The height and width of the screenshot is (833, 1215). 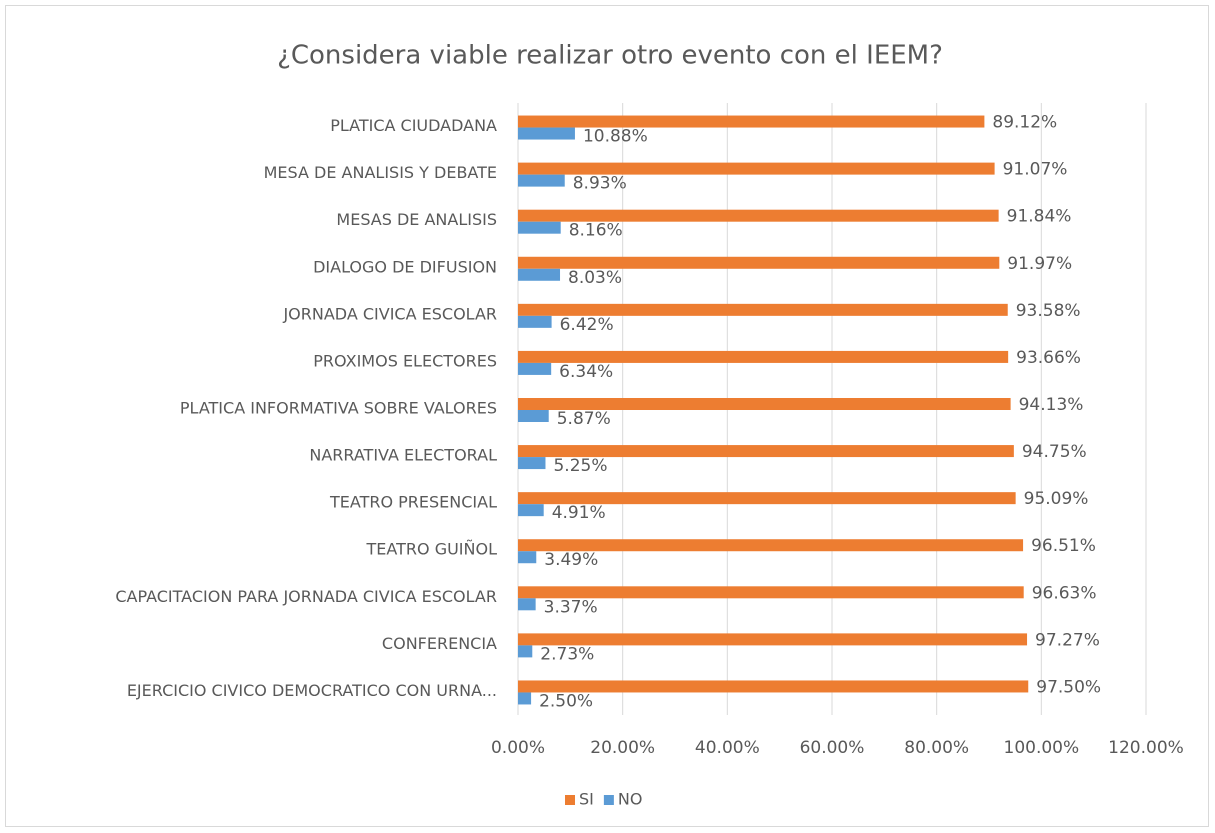 I want to click on data-label: 93.66%, so click(x=1048, y=358).